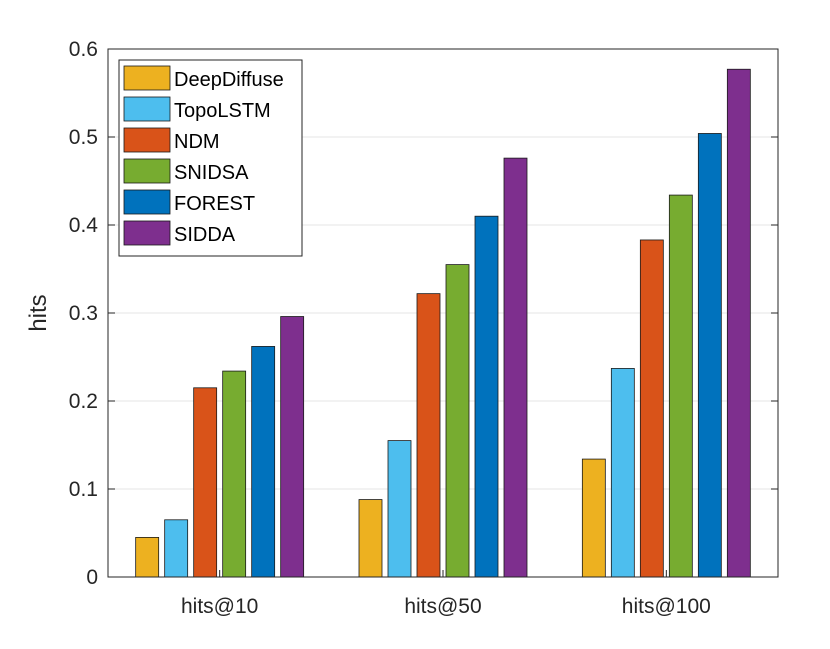 This screenshot has width=830, height=649. What do you see at coordinates (205, 235) in the screenshot?
I see `legend-label-sidda: SIDDA` at bounding box center [205, 235].